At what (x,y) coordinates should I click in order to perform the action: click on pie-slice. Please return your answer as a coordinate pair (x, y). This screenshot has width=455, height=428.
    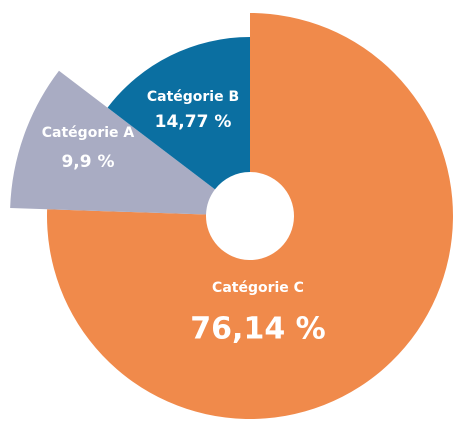
    Looking at the image, I should click on (178, 113).